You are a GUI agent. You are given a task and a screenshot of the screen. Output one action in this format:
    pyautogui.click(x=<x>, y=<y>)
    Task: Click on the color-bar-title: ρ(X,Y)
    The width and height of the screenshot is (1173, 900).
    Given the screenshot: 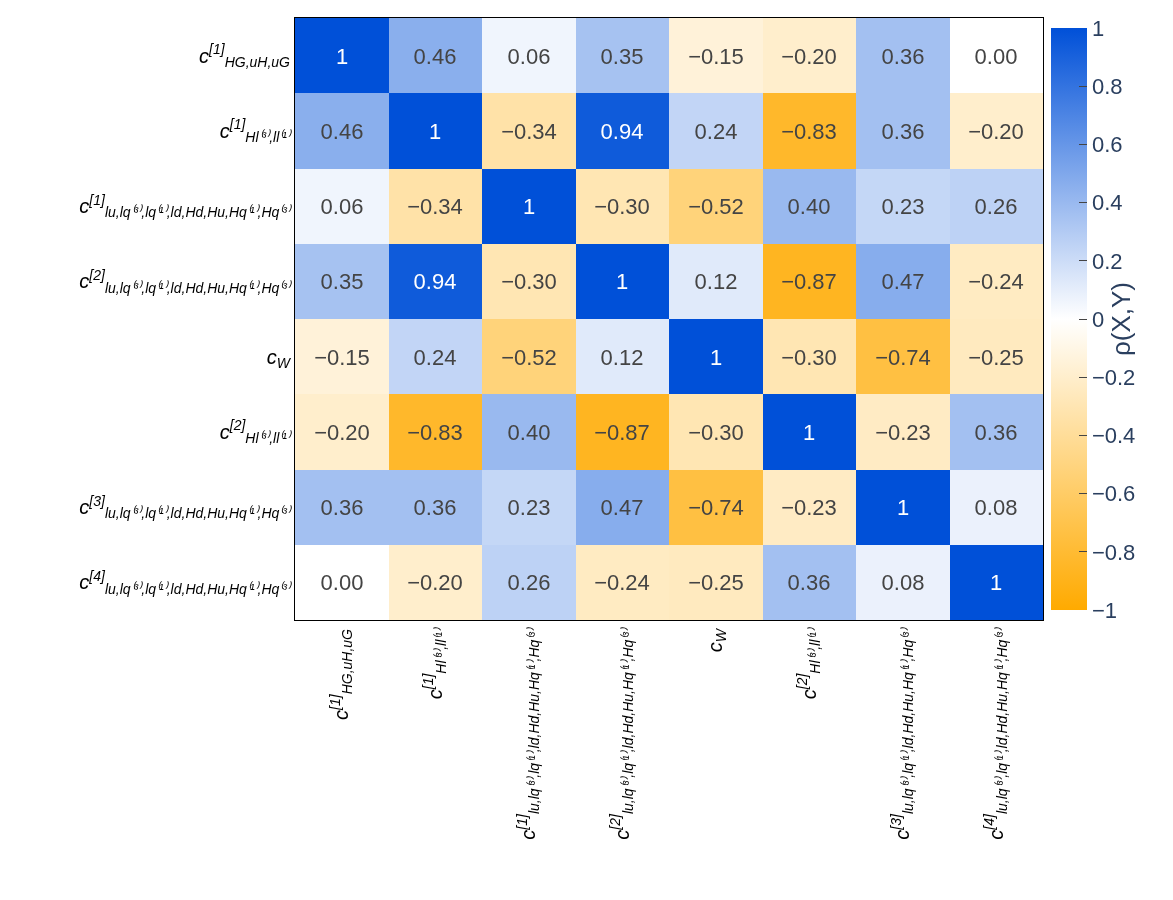 What is the action you would take?
    pyautogui.click(x=1121, y=319)
    